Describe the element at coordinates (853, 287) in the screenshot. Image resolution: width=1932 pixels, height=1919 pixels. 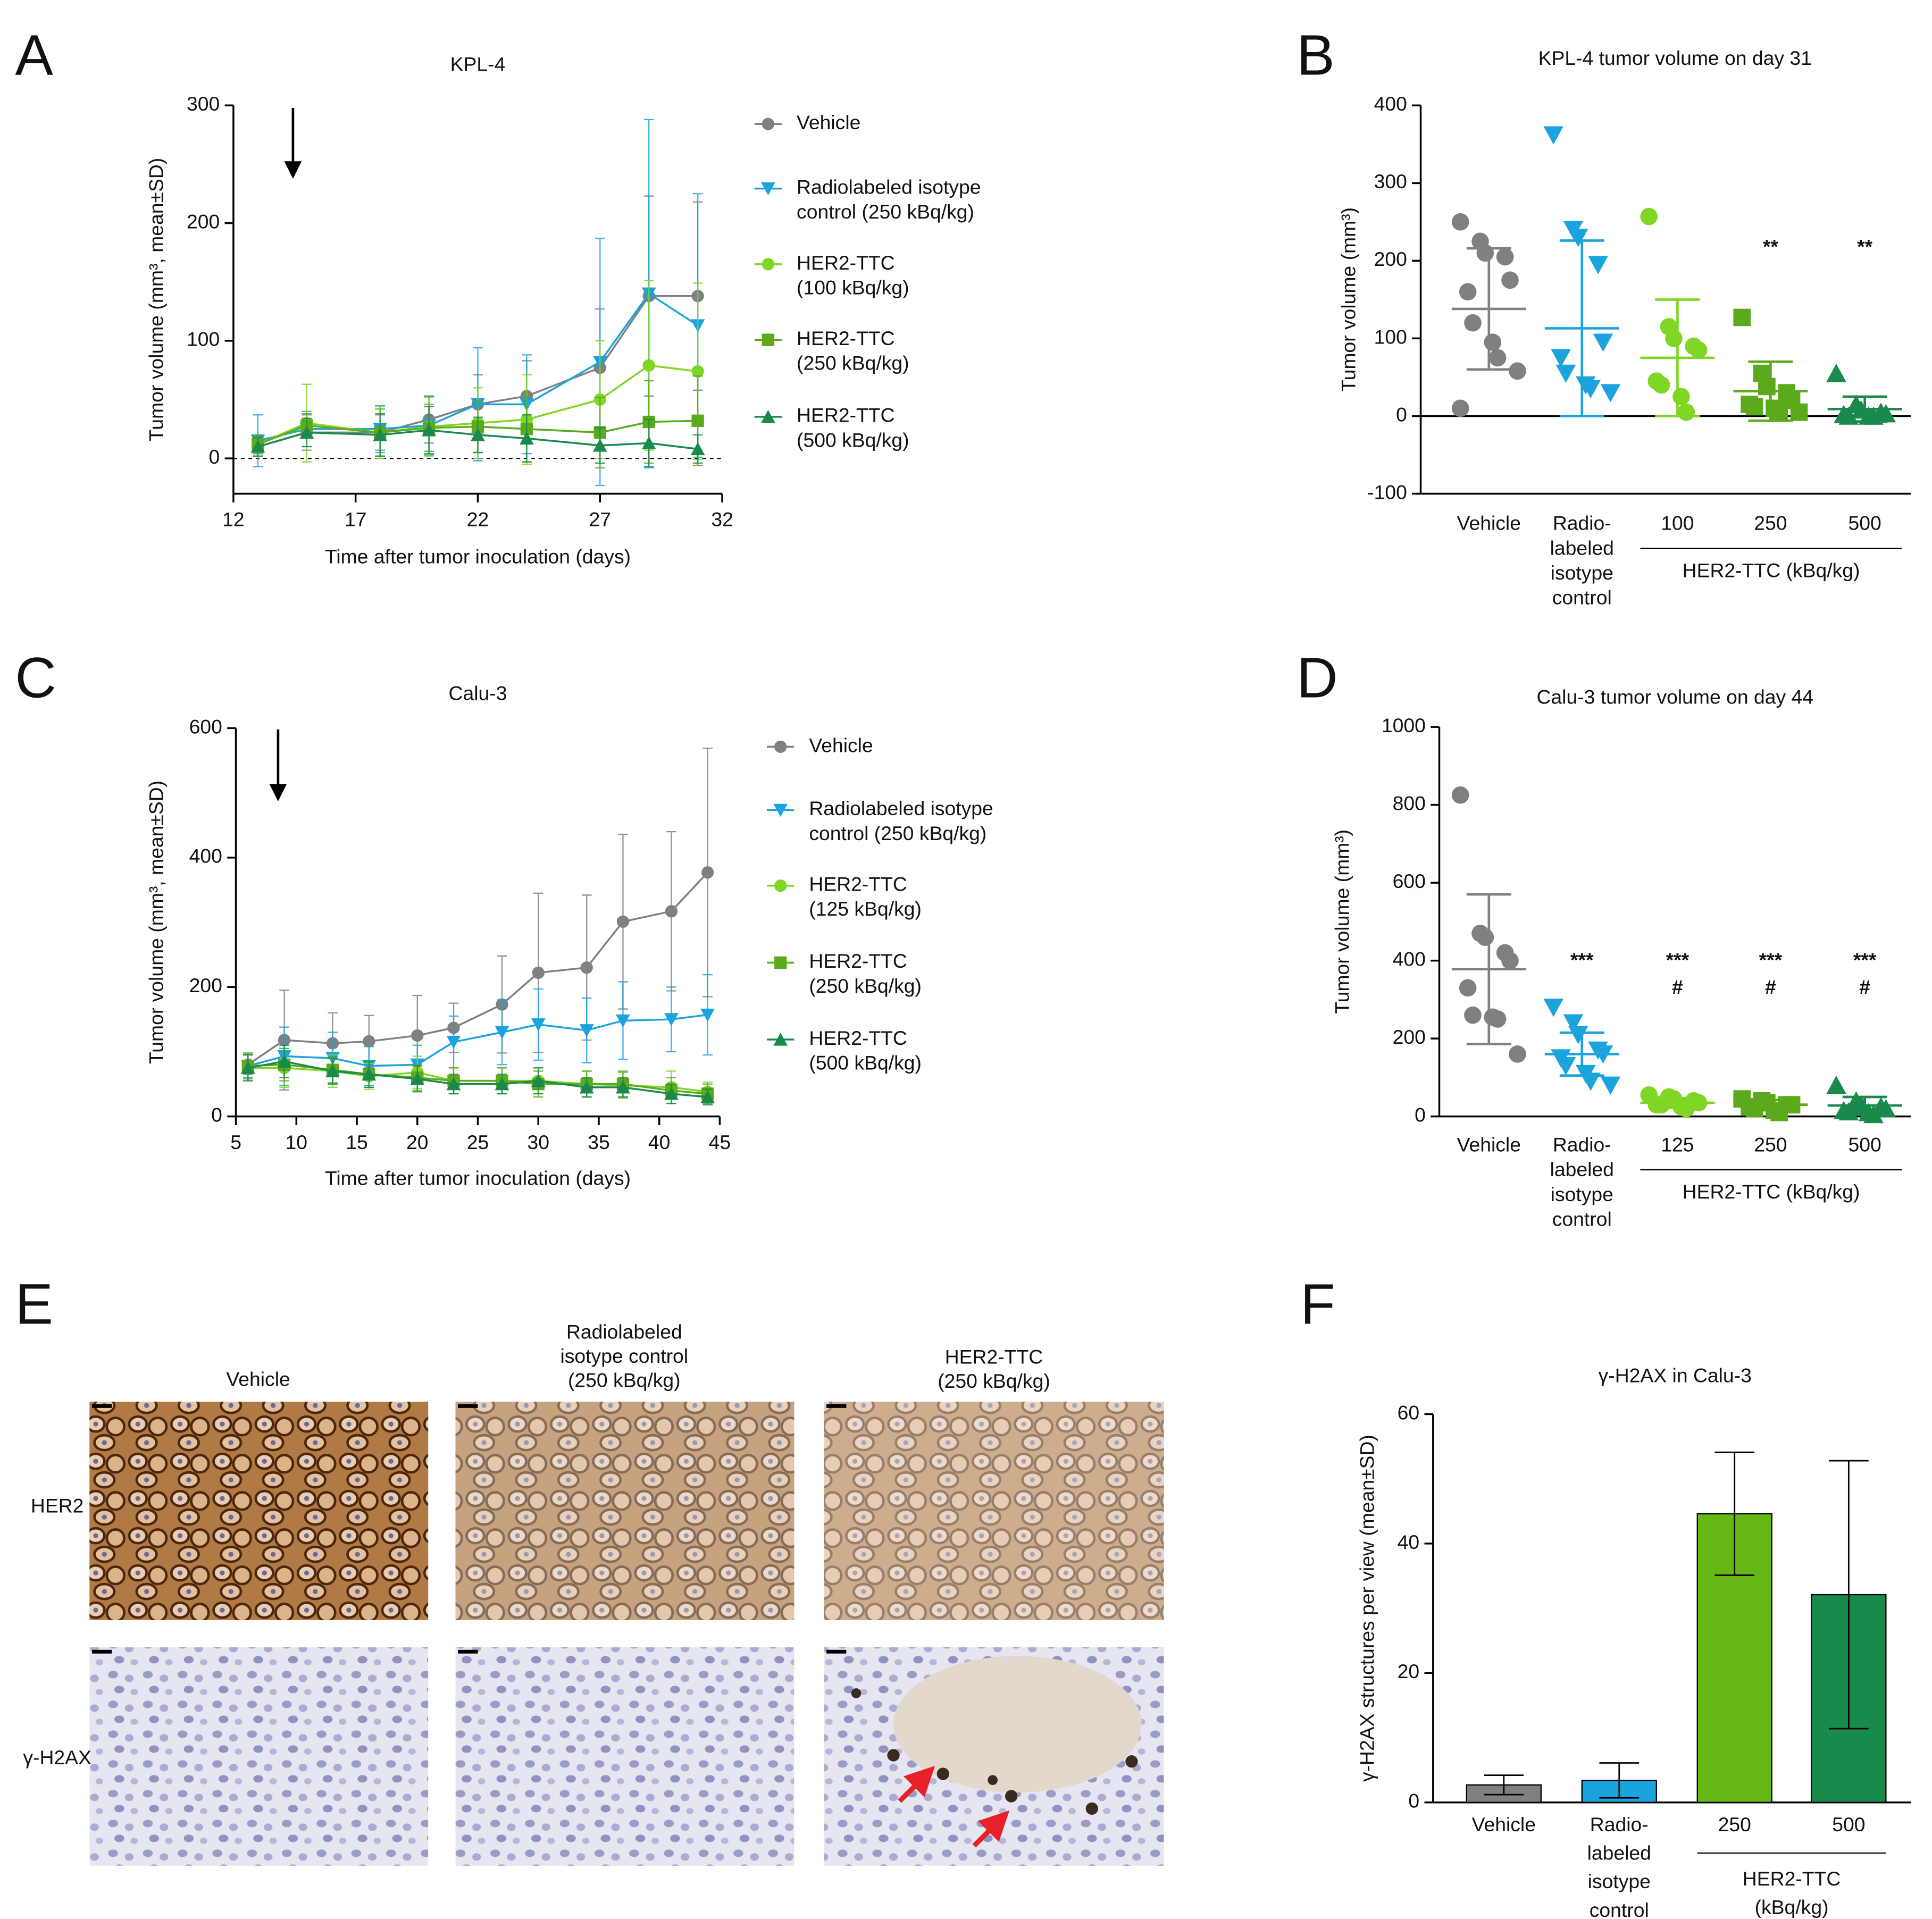
I see `legend-label: (100 kBq/kg)` at that location.